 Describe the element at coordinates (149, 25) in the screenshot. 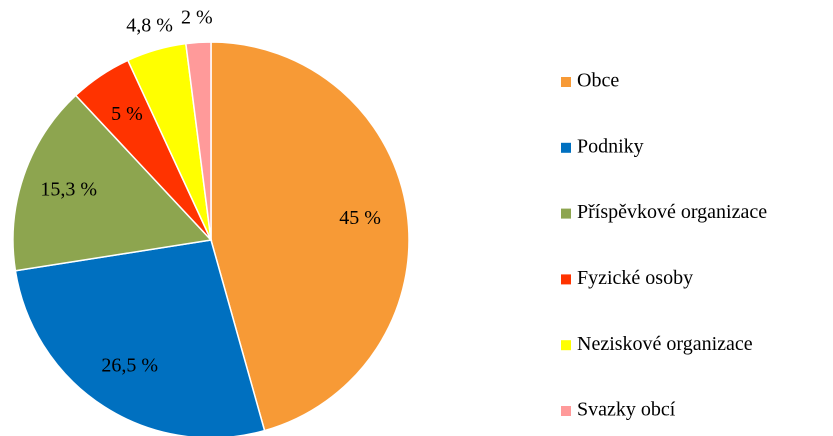

I see `data-label: 4,8 %` at that location.